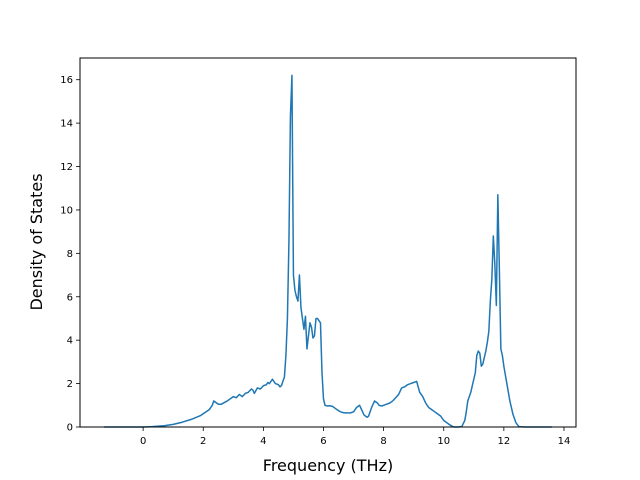 This screenshot has height=480, width=640. I want to click on x-tick-label: 6, so click(323, 441).